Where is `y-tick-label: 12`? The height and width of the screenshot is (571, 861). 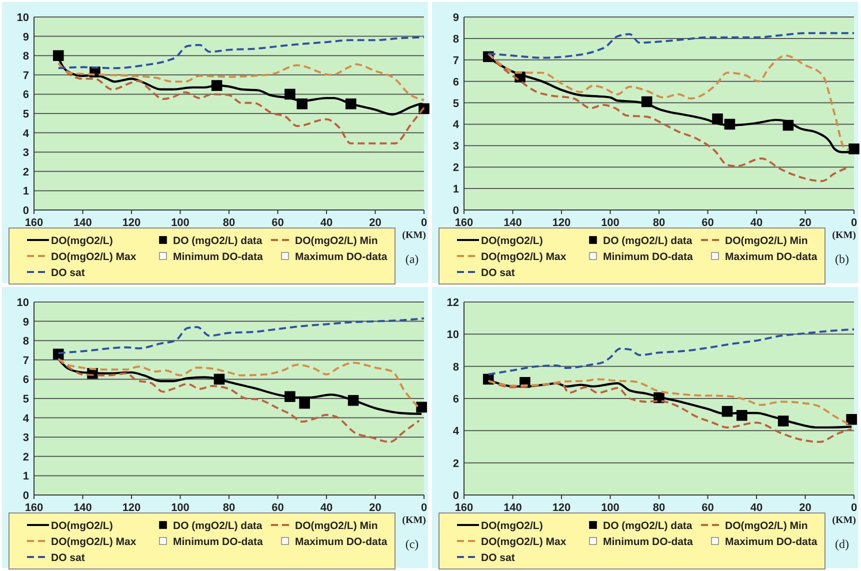 y-tick-label: 12 is located at coordinates (452, 303).